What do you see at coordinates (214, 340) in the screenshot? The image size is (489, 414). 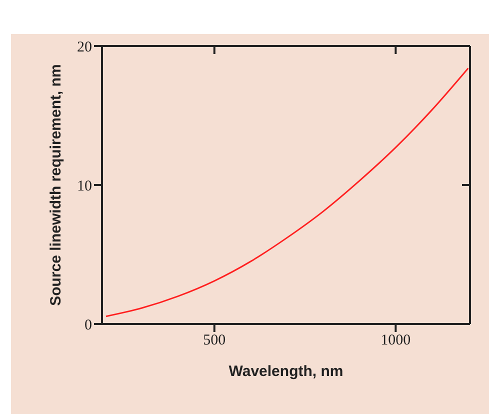 I see `x-tick-label: 500` at bounding box center [214, 340].